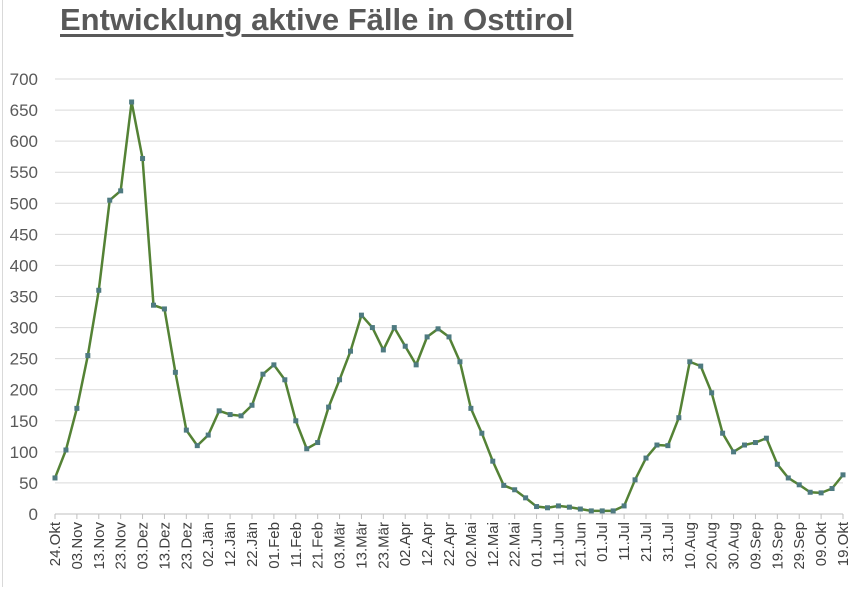 Image resolution: width=856 pixels, height=589 pixels. What do you see at coordinates (296, 545) in the screenshot?
I see `x-tick-label: 11.Feb` at bounding box center [296, 545].